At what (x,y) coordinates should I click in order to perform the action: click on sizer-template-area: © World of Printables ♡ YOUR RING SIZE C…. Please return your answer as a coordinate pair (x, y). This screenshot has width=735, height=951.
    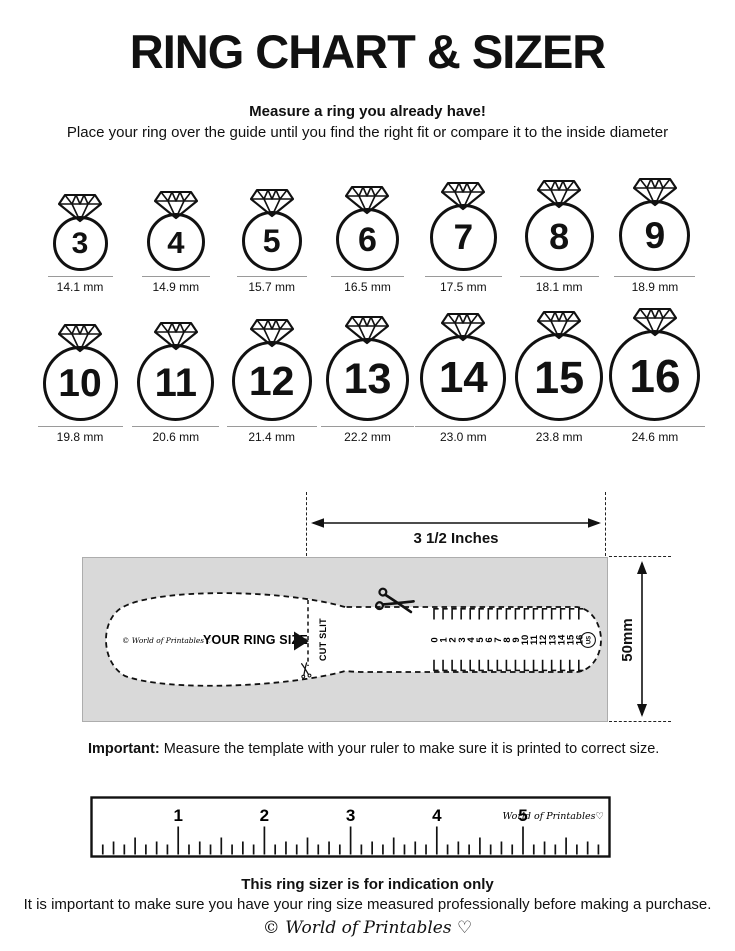
    Looking at the image, I should click on (345, 639).